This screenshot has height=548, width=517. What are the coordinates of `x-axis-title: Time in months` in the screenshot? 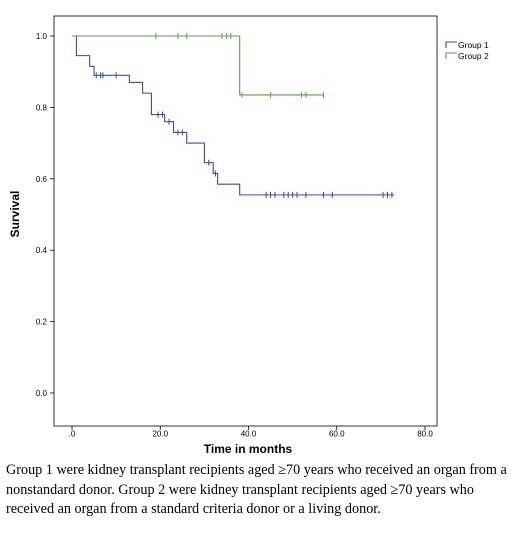 It's located at (248, 449).